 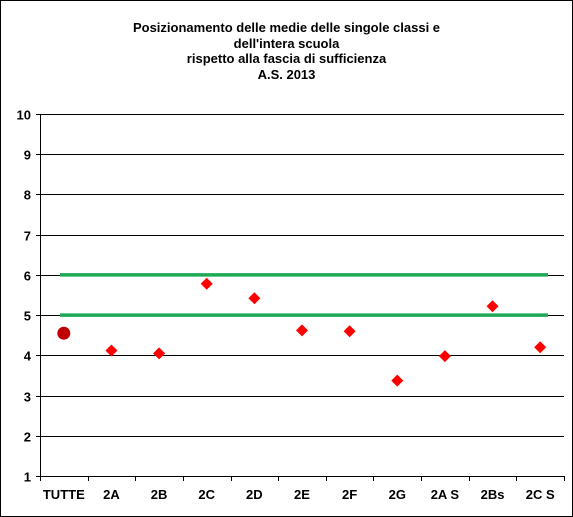 What do you see at coordinates (304, 295) in the screenshot?
I see `reference-lines` at bounding box center [304, 295].